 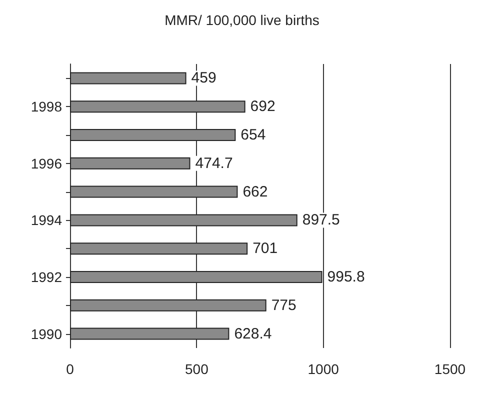 I want to click on data-label: 897.5, so click(x=321, y=220).